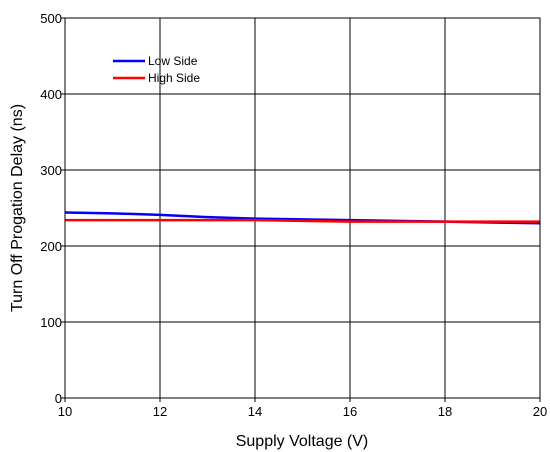 The height and width of the screenshot is (452, 550). What do you see at coordinates (173, 61) in the screenshot?
I see `legend-label: Low Side` at bounding box center [173, 61].